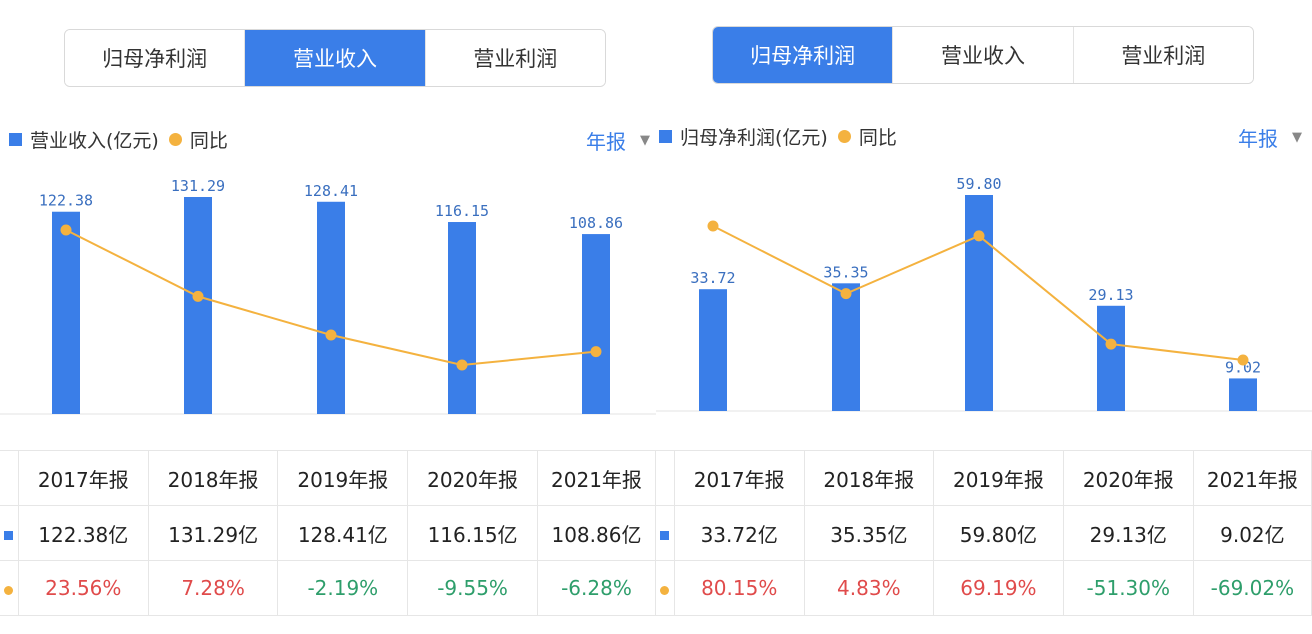 The image size is (1312, 634). What do you see at coordinates (1110, 295) in the screenshot?
I see `bar-value-label: 29.13` at bounding box center [1110, 295].